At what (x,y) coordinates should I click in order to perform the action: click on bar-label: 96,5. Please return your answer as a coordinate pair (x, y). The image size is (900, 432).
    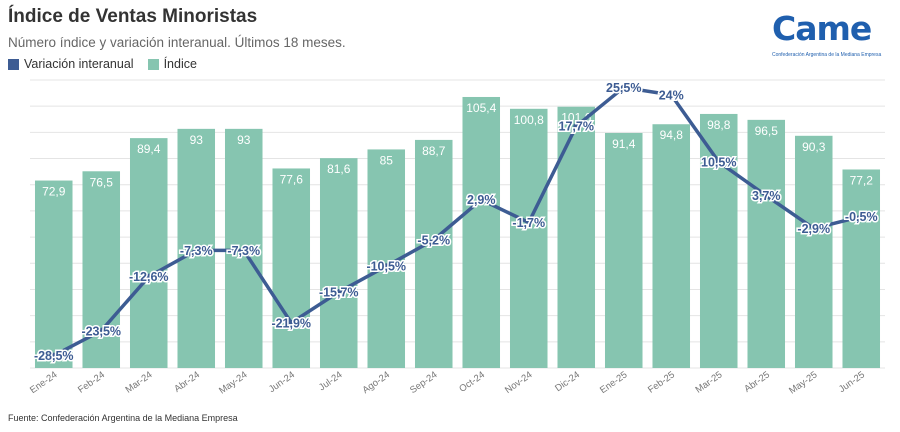
    Looking at the image, I should click on (767, 131).